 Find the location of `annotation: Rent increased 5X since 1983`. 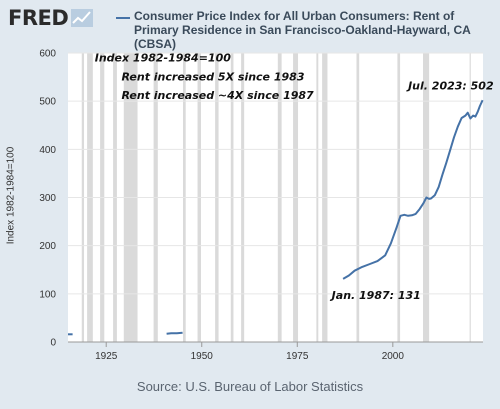

annotation: Rent increased 5X since 1983 is located at coordinates (212, 76).